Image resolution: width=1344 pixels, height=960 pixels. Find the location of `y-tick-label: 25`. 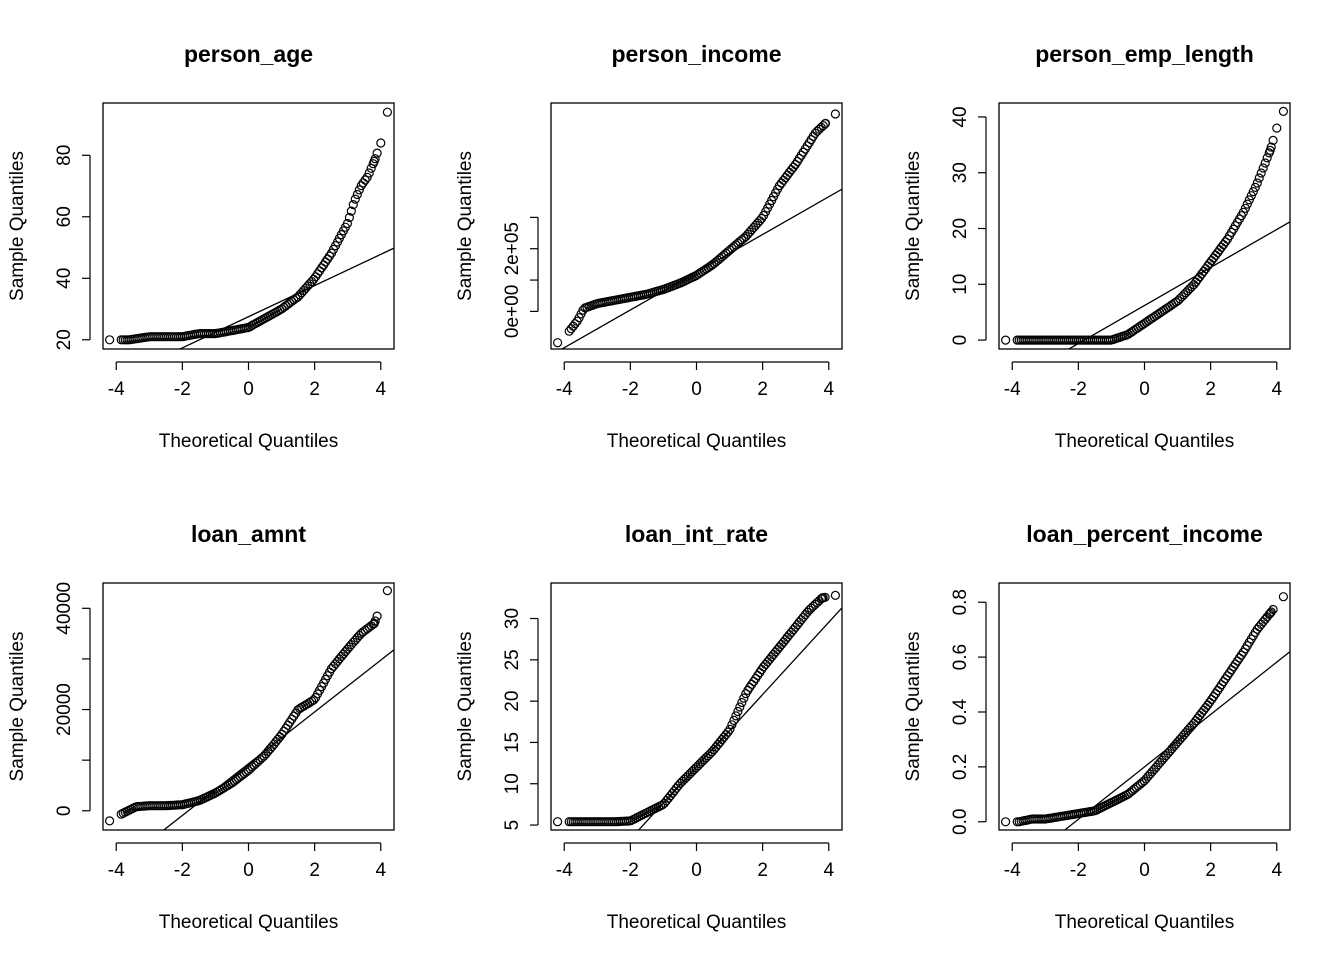

y-tick-label: 25 is located at coordinates (512, 659).